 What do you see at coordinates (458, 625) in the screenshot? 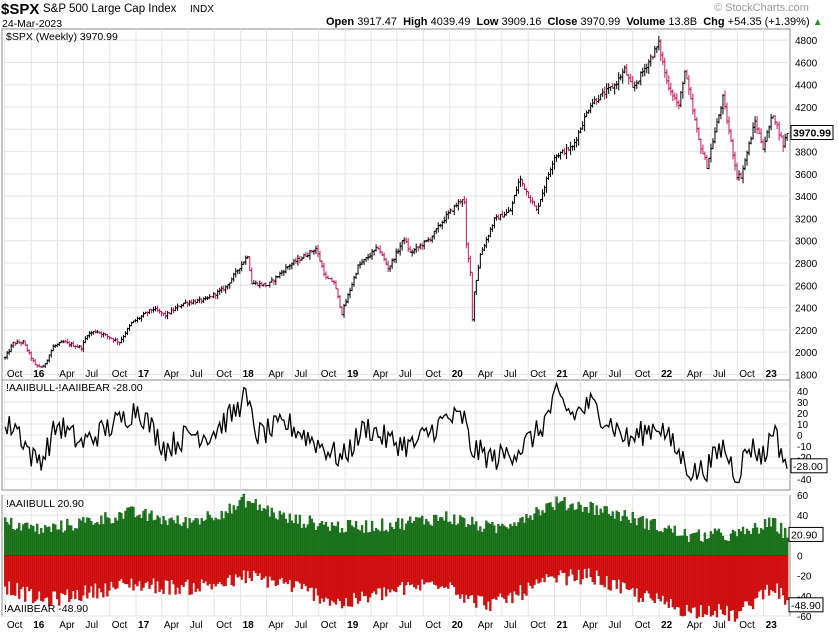
I see `x-axis-tick: 20` at bounding box center [458, 625].